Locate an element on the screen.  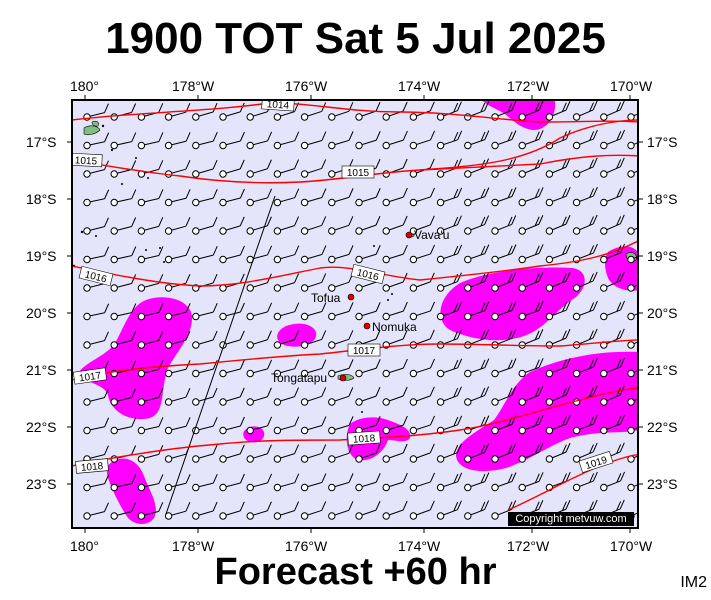
track-line is located at coordinates (220, 355).